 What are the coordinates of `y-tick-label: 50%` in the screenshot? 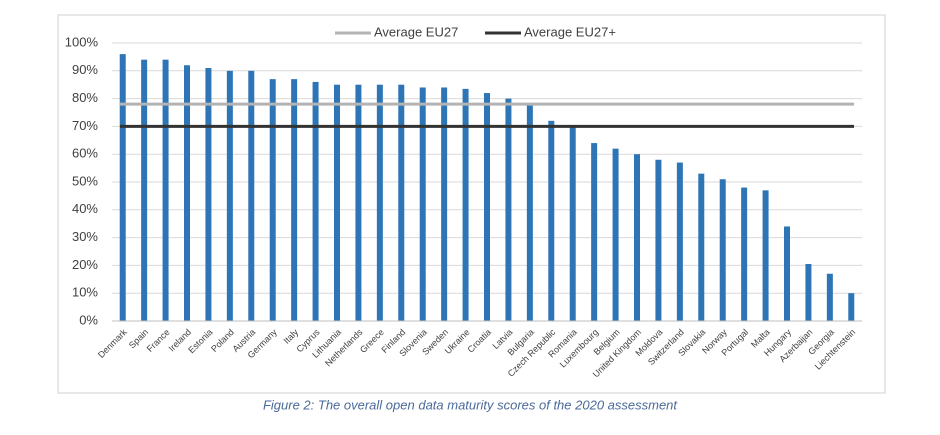 It's located at (85, 180).